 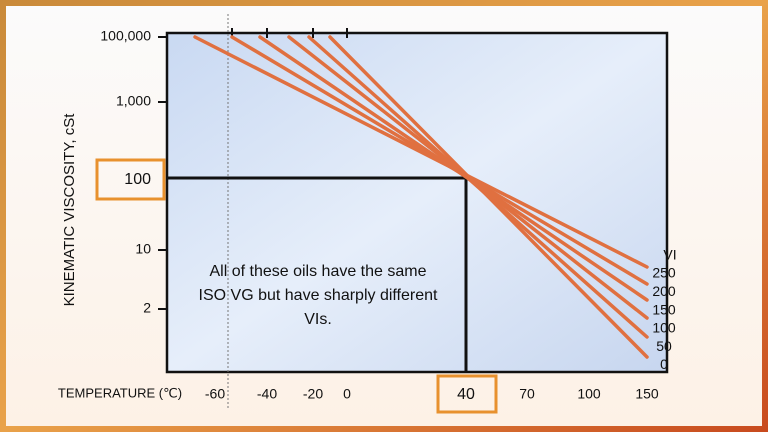 What do you see at coordinates (527, 394) in the screenshot?
I see `x-tick-label: 70` at bounding box center [527, 394].